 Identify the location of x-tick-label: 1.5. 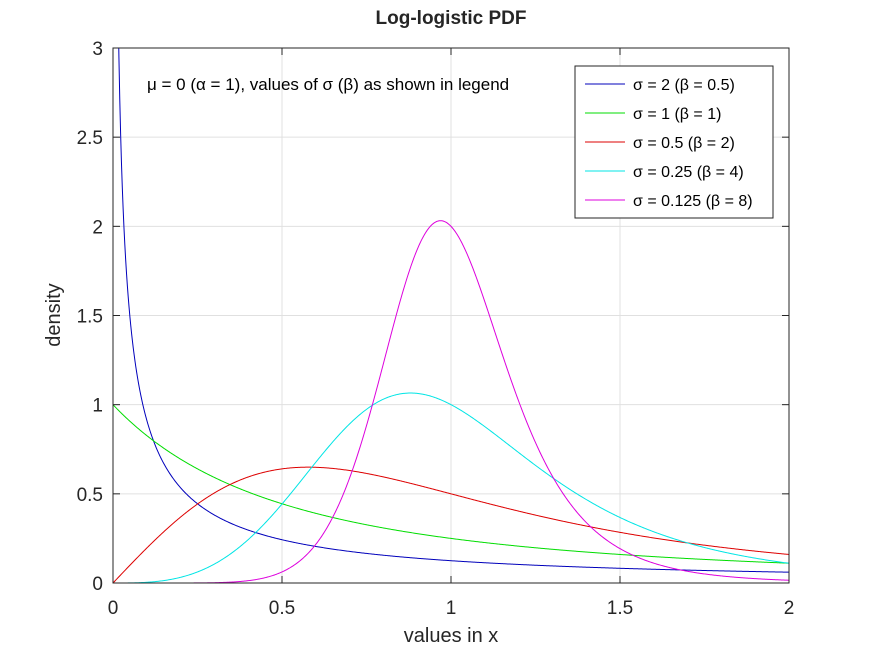
(620, 608).